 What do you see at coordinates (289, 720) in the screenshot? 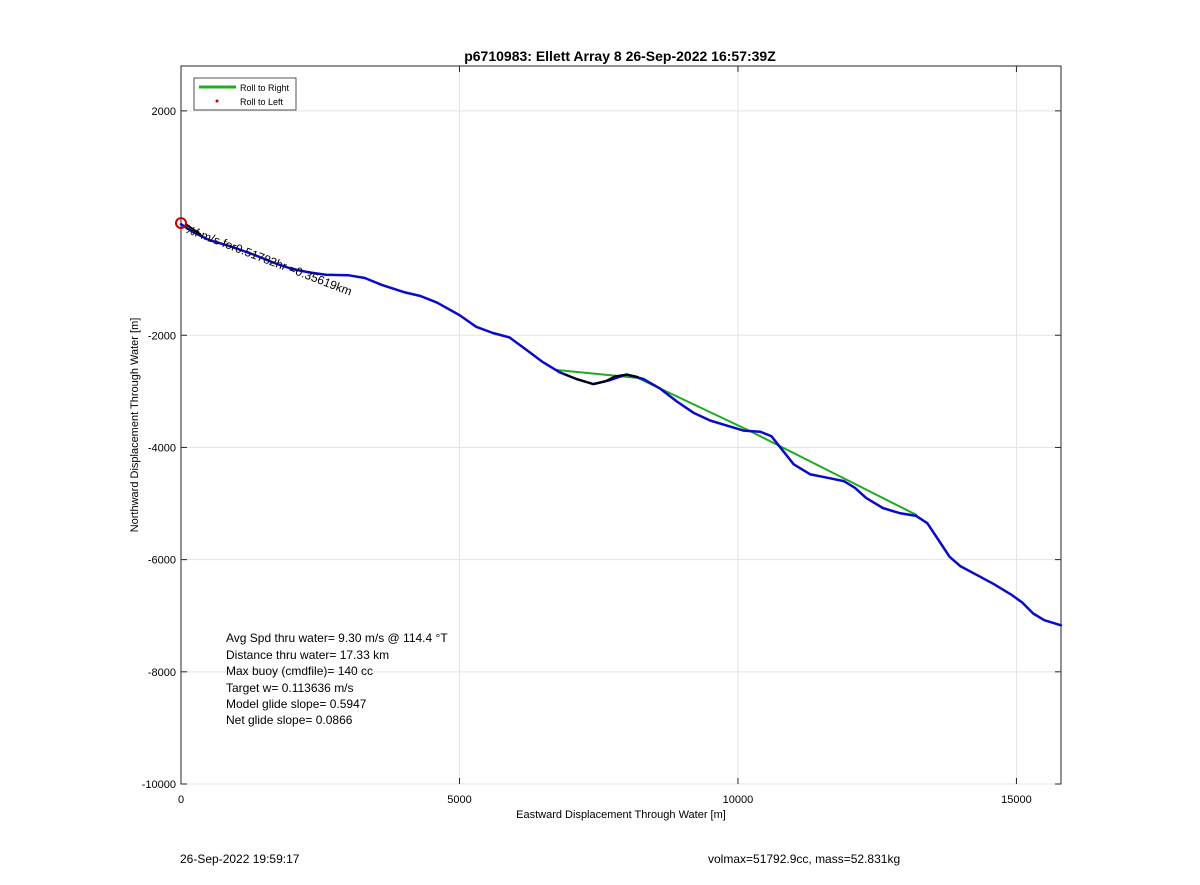
I see `stat-net-glide: Net glide slope= 0.0866` at bounding box center [289, 720].